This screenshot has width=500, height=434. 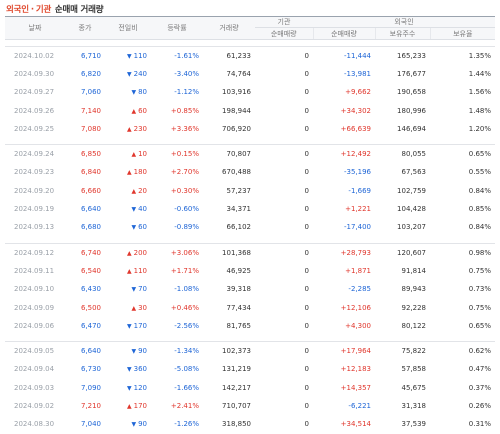 I want to click on cell-rate: -0.60%, so click(x=186, y=209).